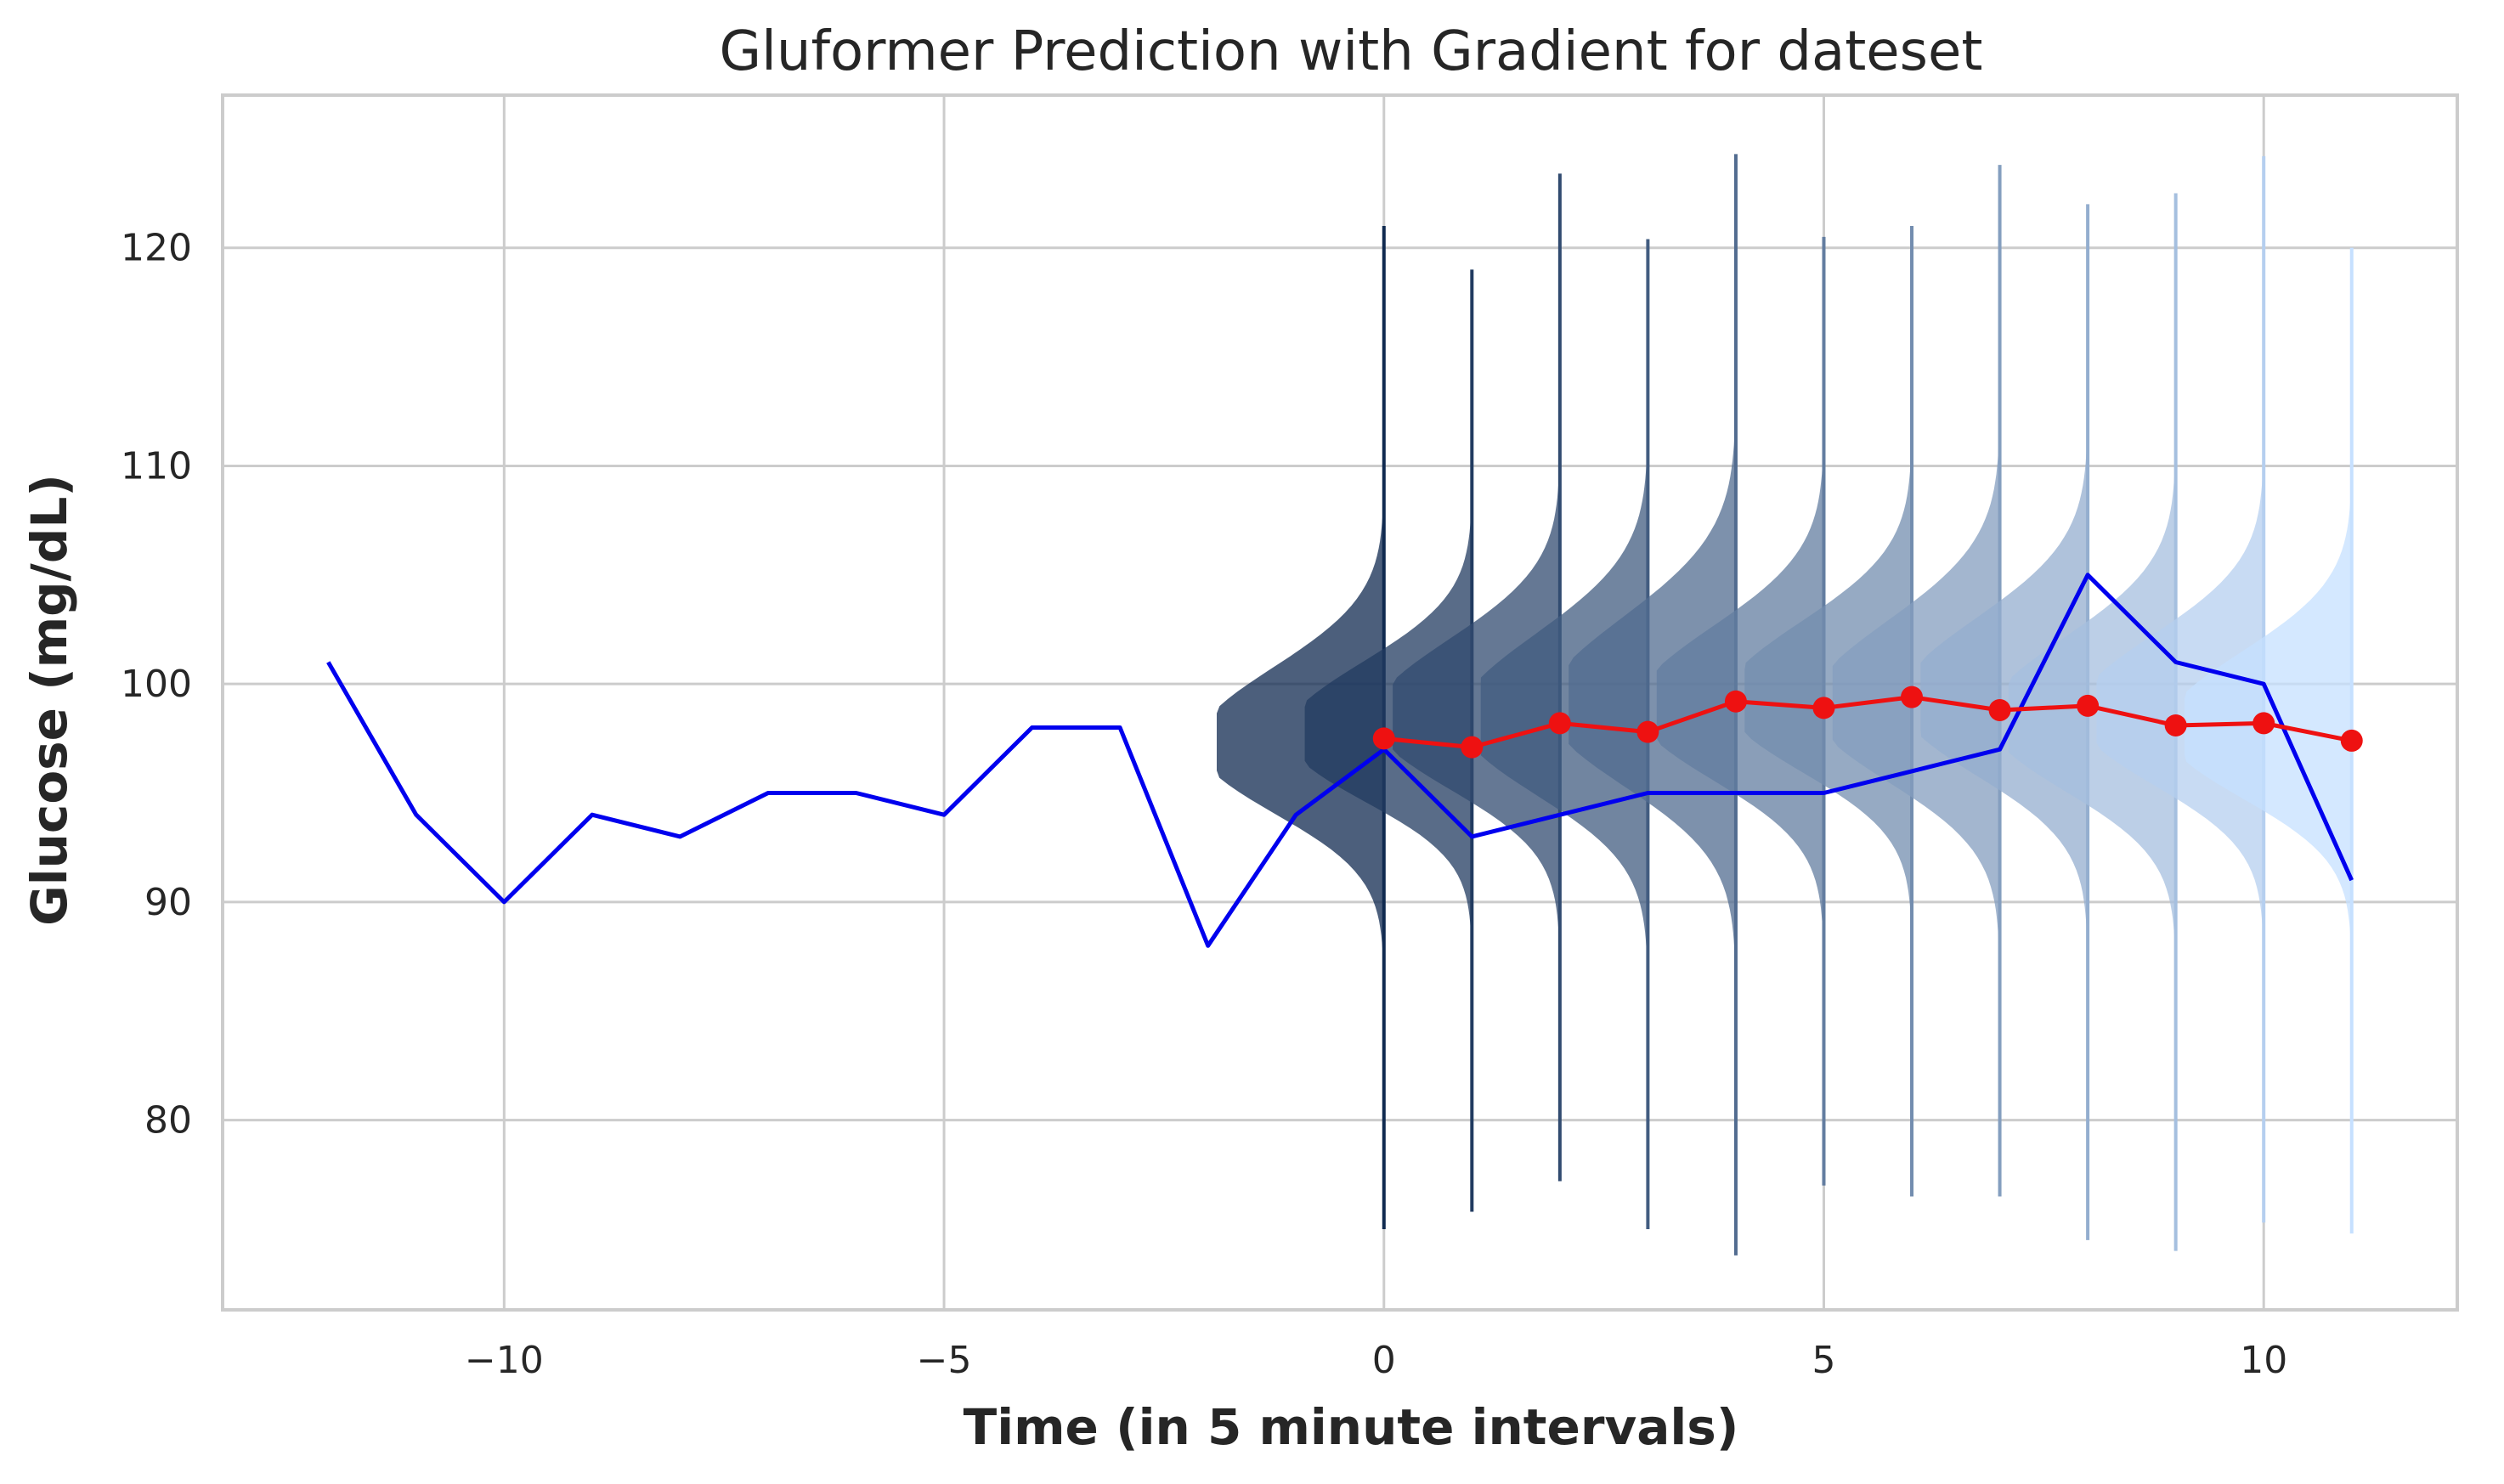 The width and height of the screenshot is (2504, 1484). I want to click on y-tick-label: 100, so click(157, 684).